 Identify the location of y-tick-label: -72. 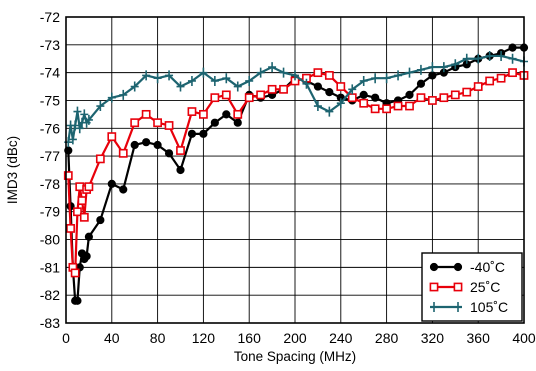
(50, 17).